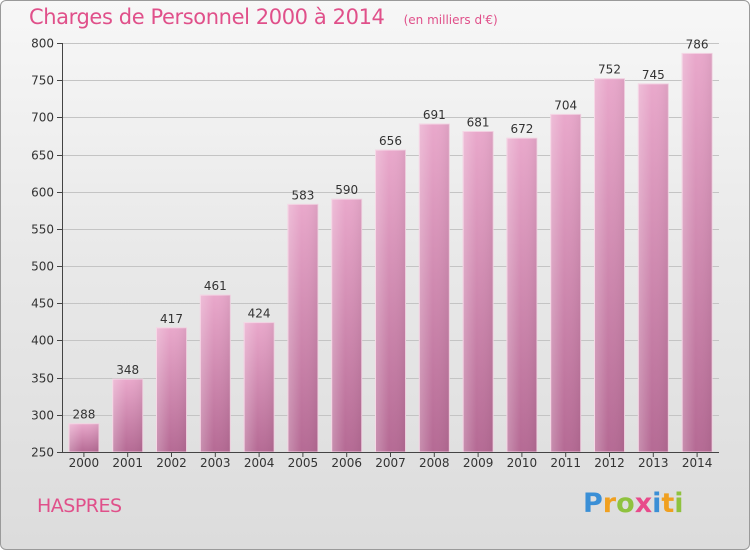 The image size is (750, 550). Describe the element at coordinates (390, 463) in the screenshot. I see `x-tick-label-2007: 2007` at that location.